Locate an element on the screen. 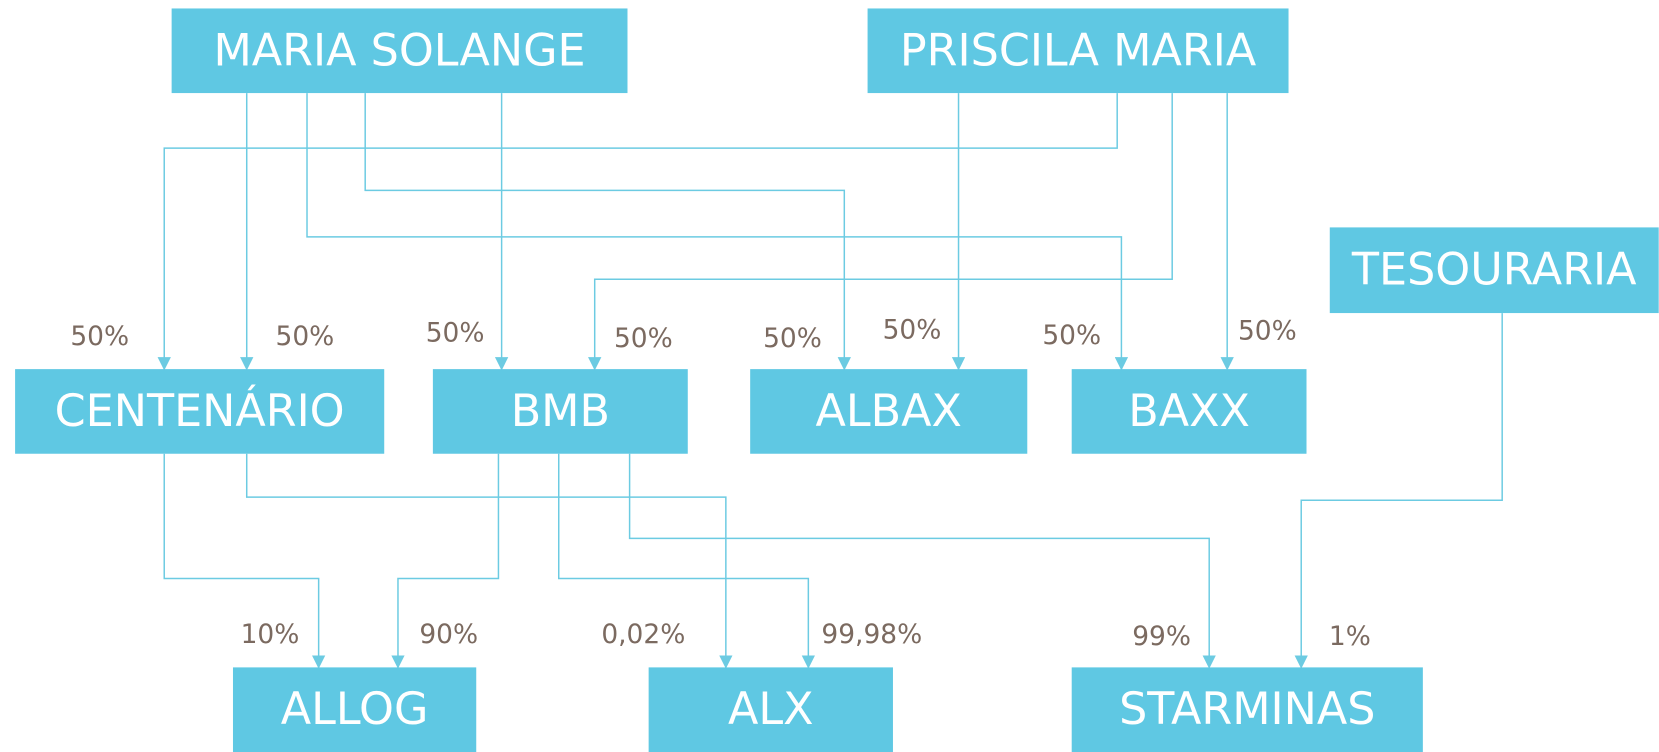 The height and width of the screenshot is (752, 1659). edge-label: 99% is located at coordinates (1161, 636).